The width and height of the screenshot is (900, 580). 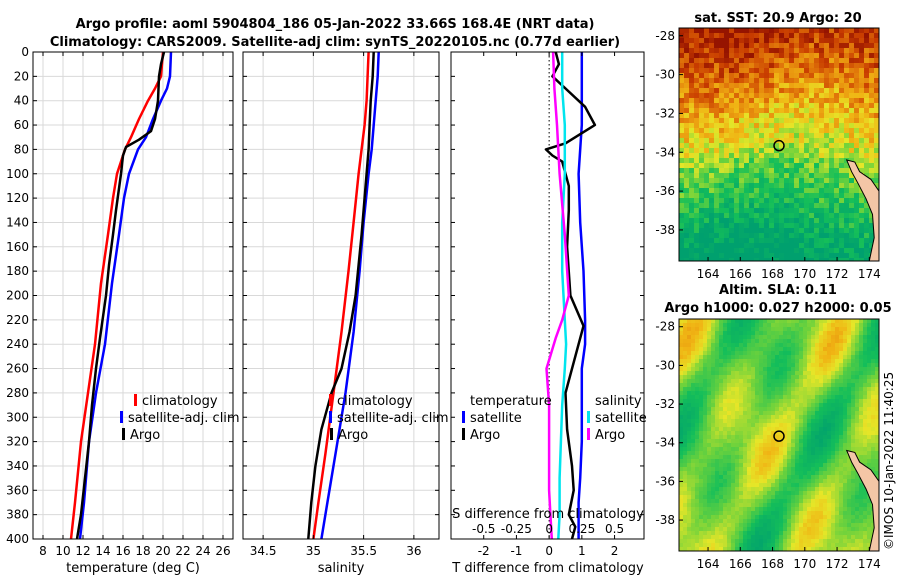 I want to click on x-tick-label: 22, so click(x=182, y=551).